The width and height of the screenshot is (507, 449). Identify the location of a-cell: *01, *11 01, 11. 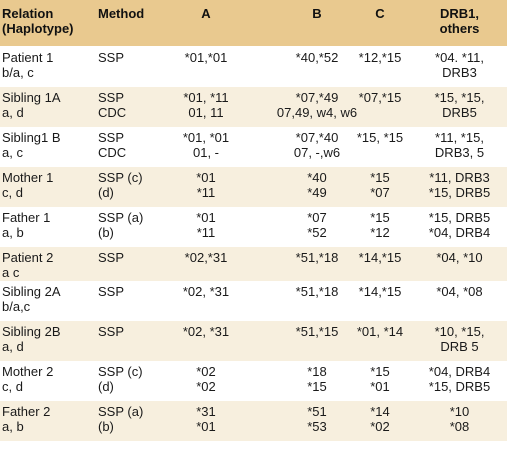
(206, 105).